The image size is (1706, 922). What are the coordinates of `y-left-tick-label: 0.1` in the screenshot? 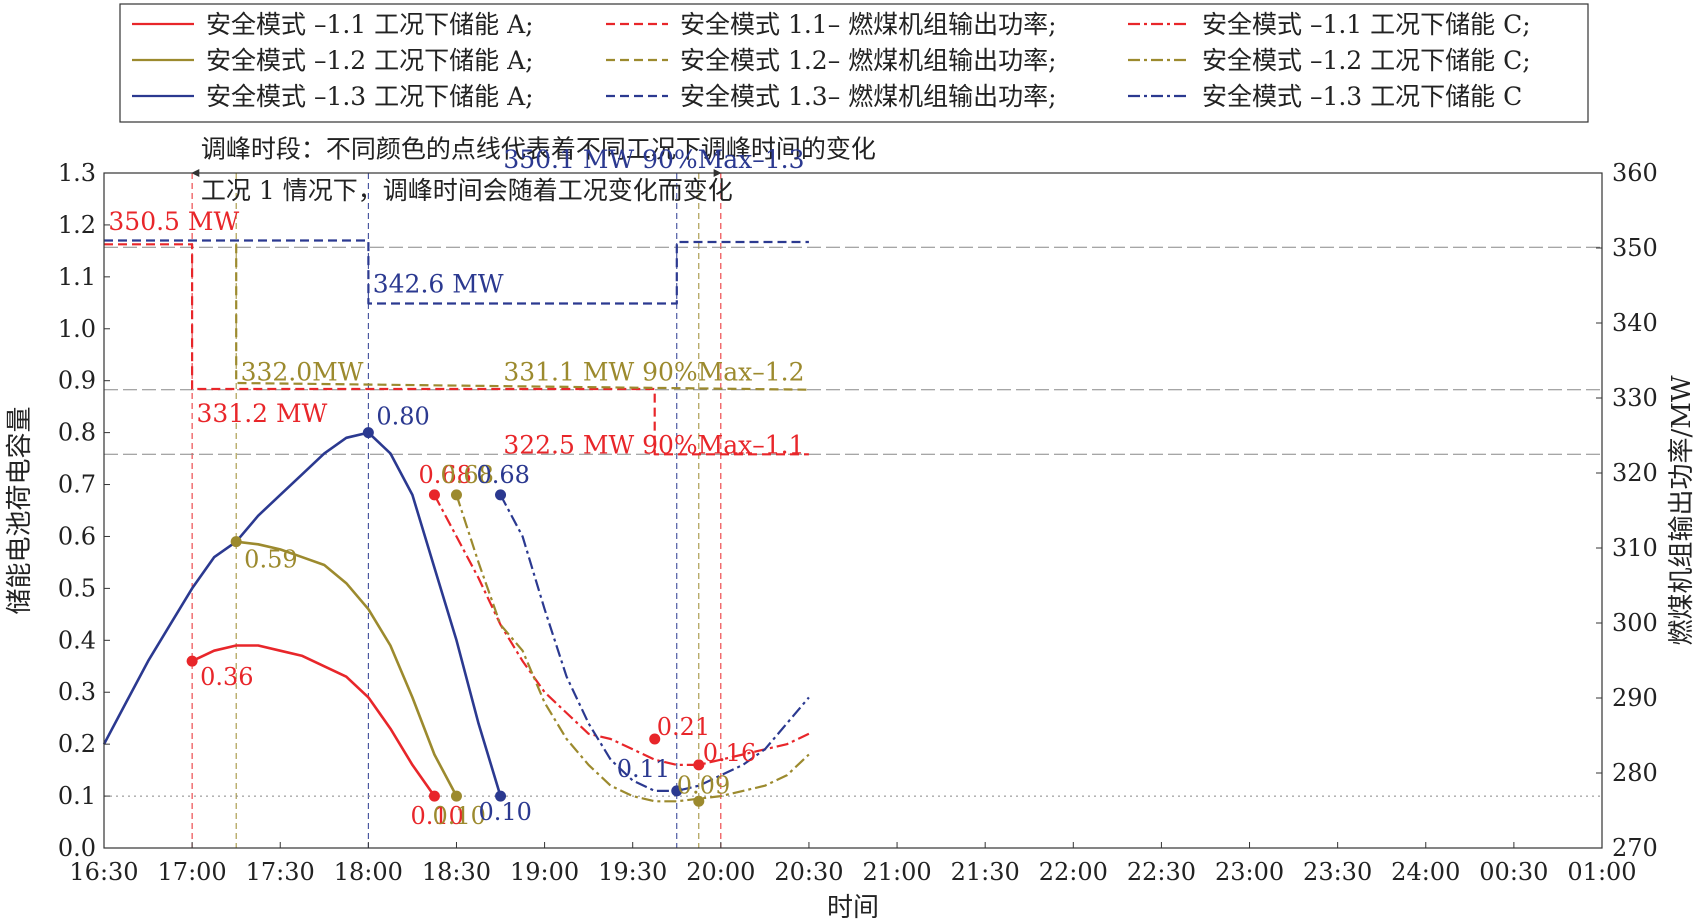 It's located at (77, 796).